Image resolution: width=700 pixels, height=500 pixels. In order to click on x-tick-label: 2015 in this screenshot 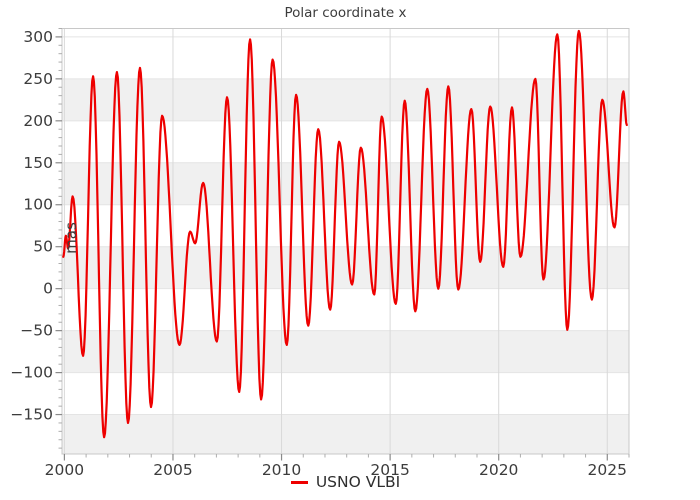, I will do `click(389, 470)`.